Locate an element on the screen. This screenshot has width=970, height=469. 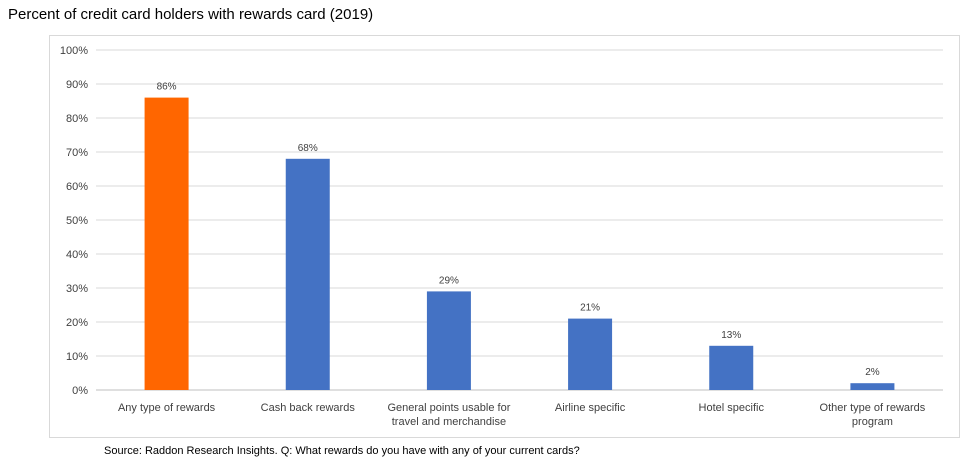
x-tick-label-line: Cash back rewards is located at coordinates (308, 408).